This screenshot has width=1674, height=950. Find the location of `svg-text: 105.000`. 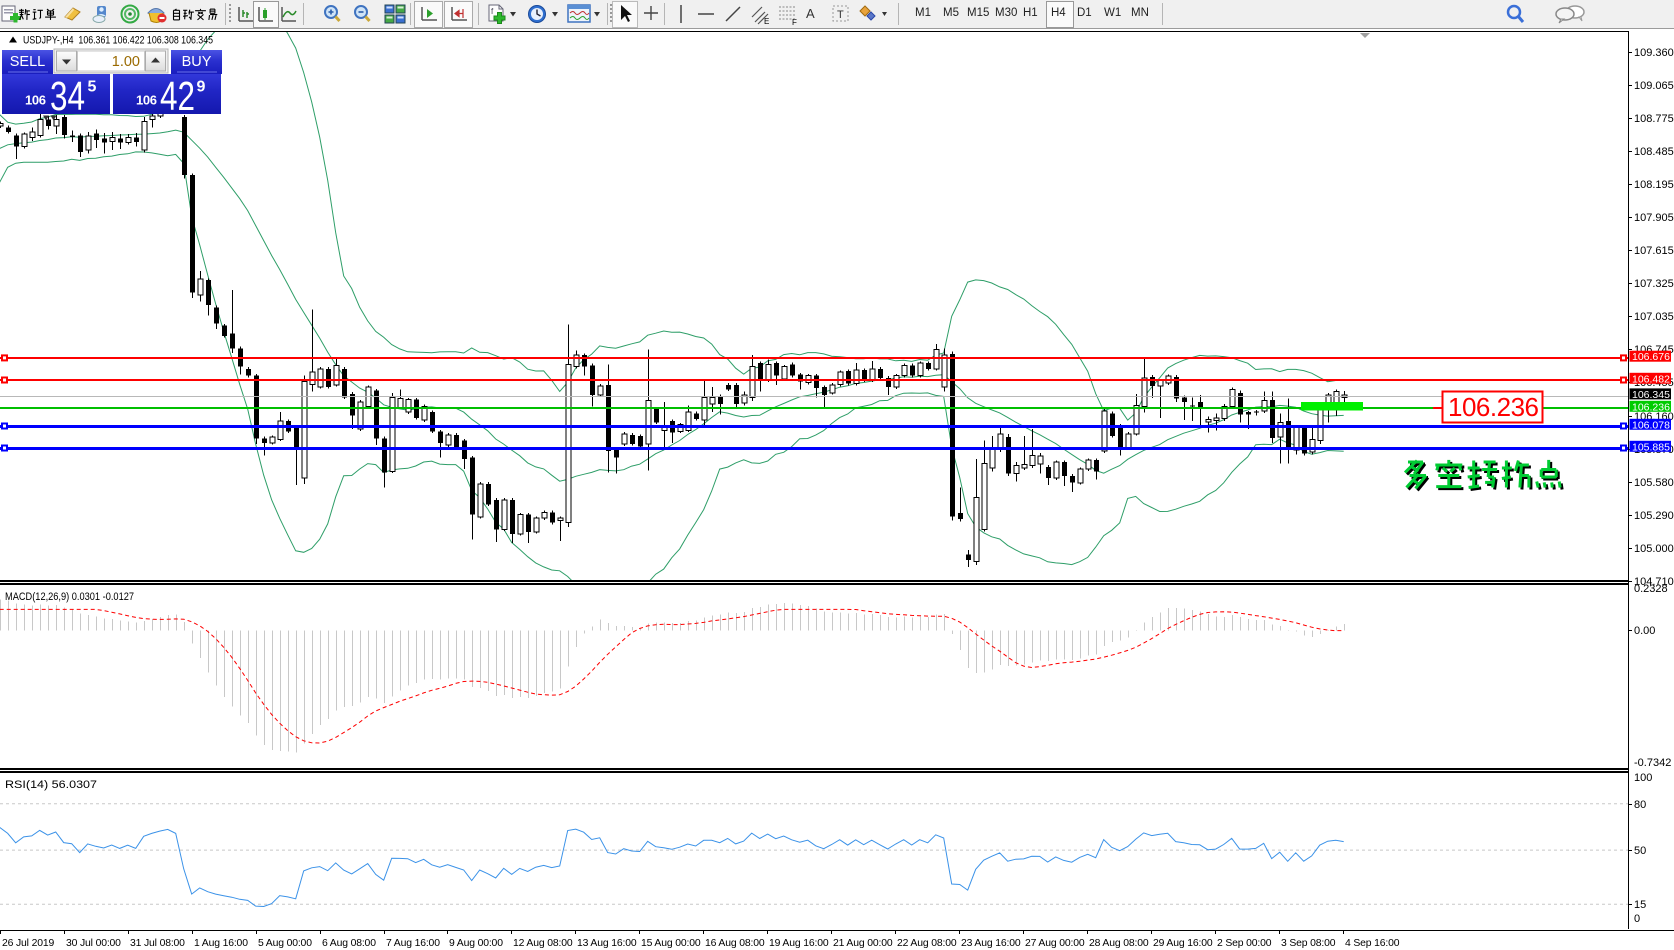

svg-text: 105.000 is located at coordinates (1654, 549).